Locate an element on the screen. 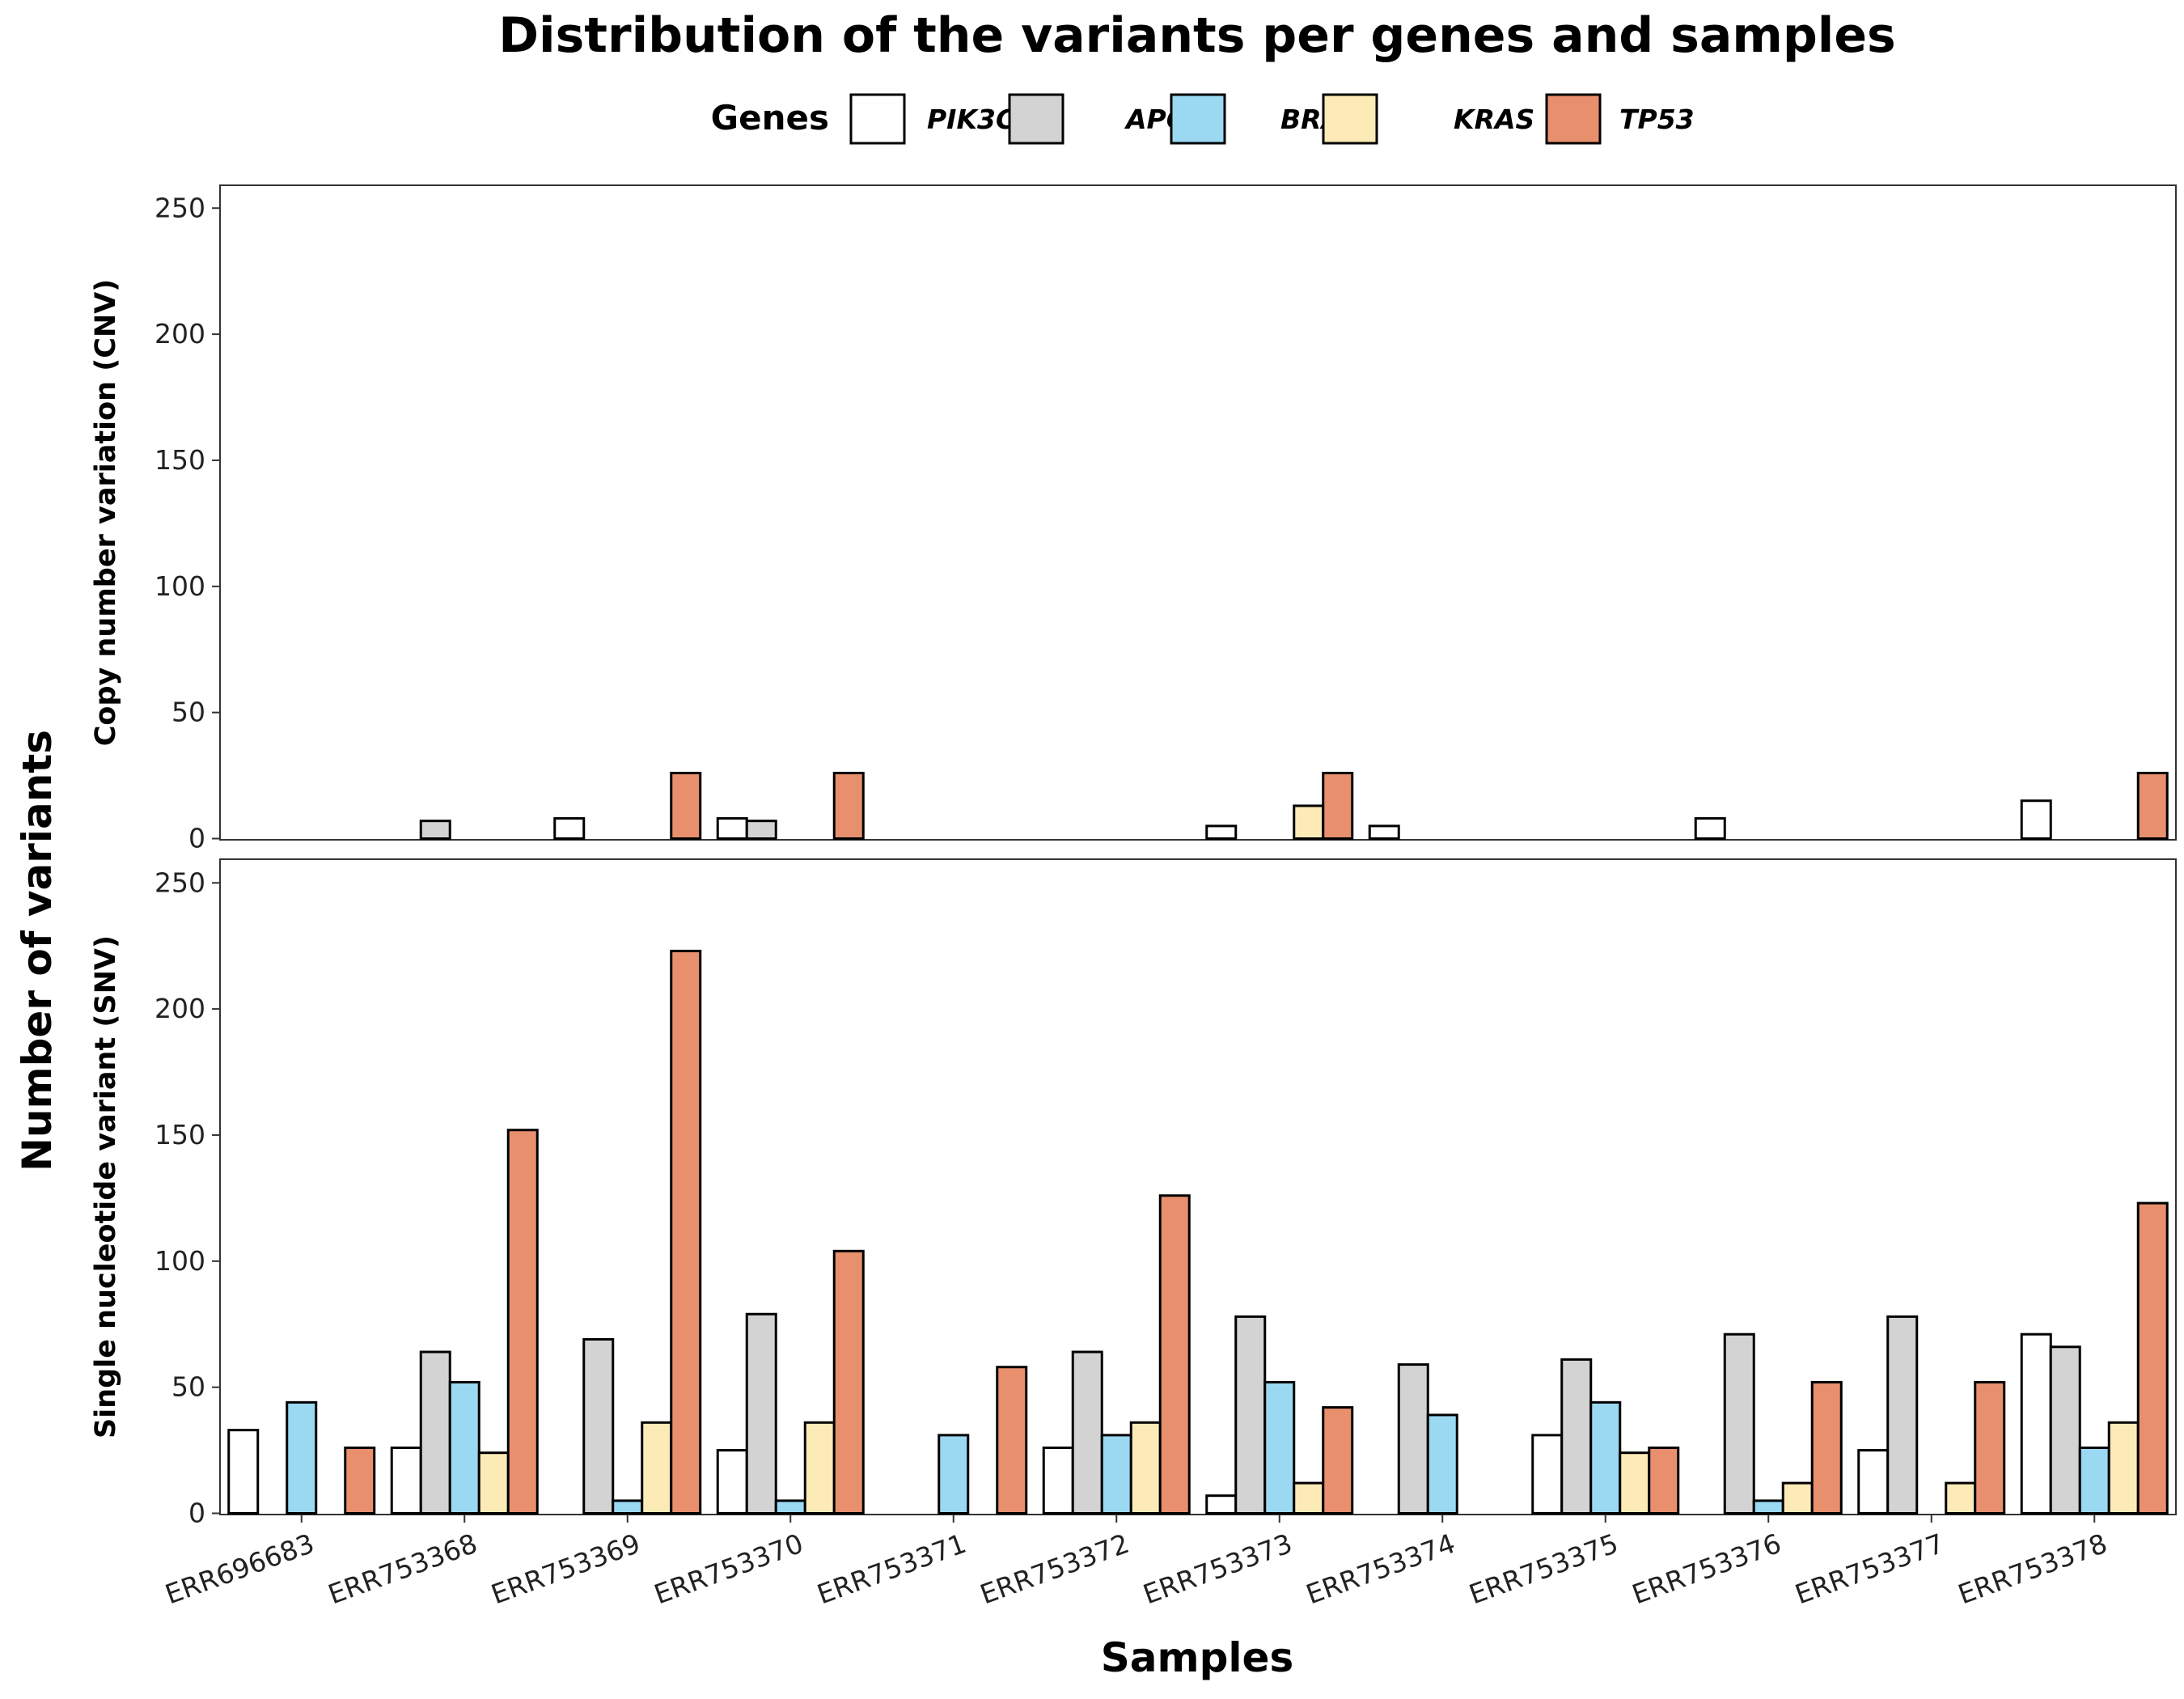 This screenshot has width=2184, height=1699. x-tick-label: ERR753369 is located at coordinates (565, 1569).